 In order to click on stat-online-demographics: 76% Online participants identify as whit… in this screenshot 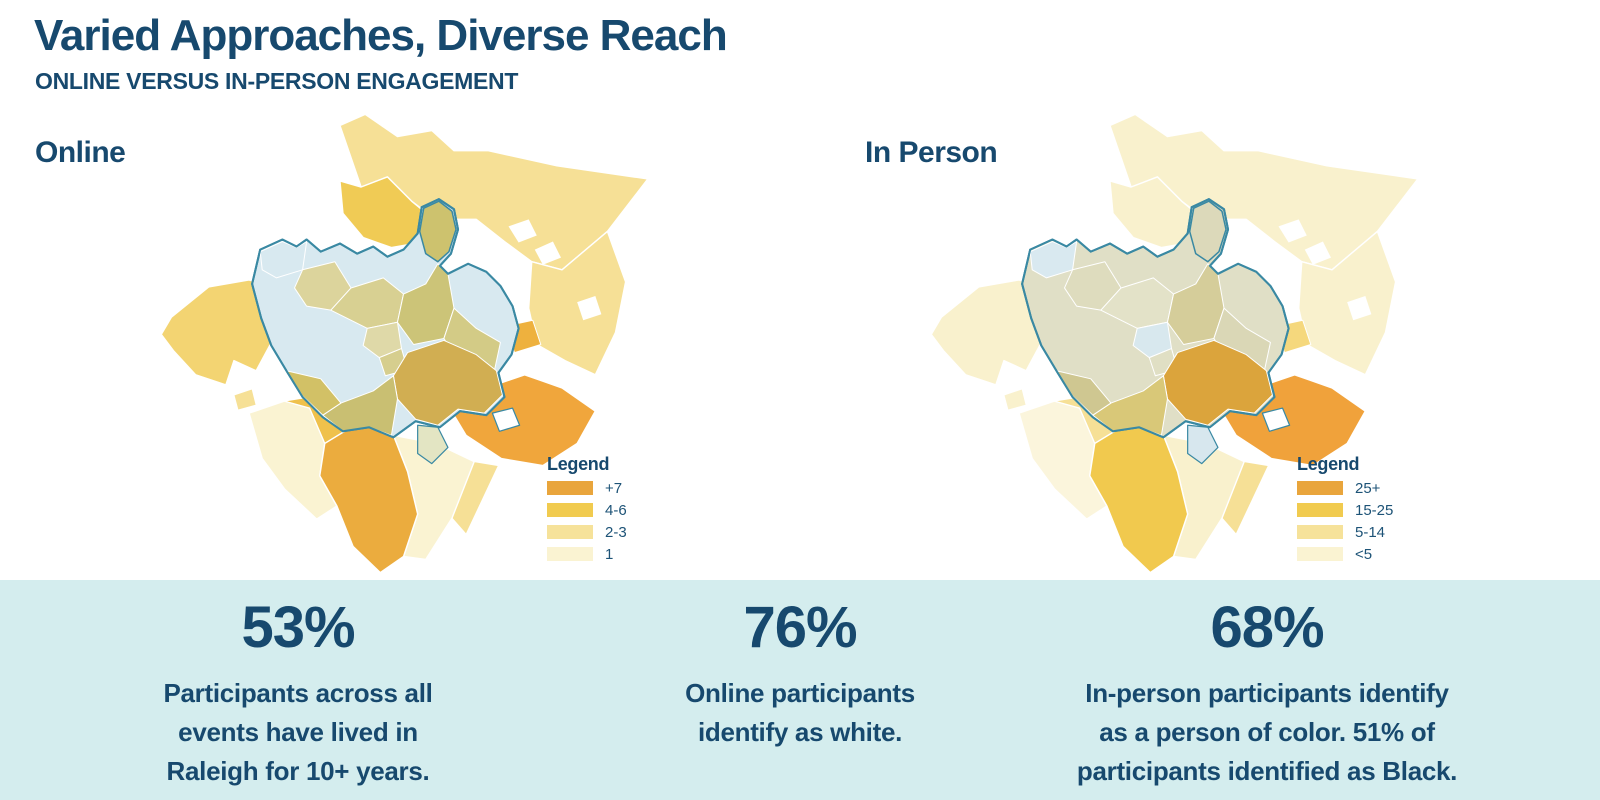, I will do `click(800, 674)`.